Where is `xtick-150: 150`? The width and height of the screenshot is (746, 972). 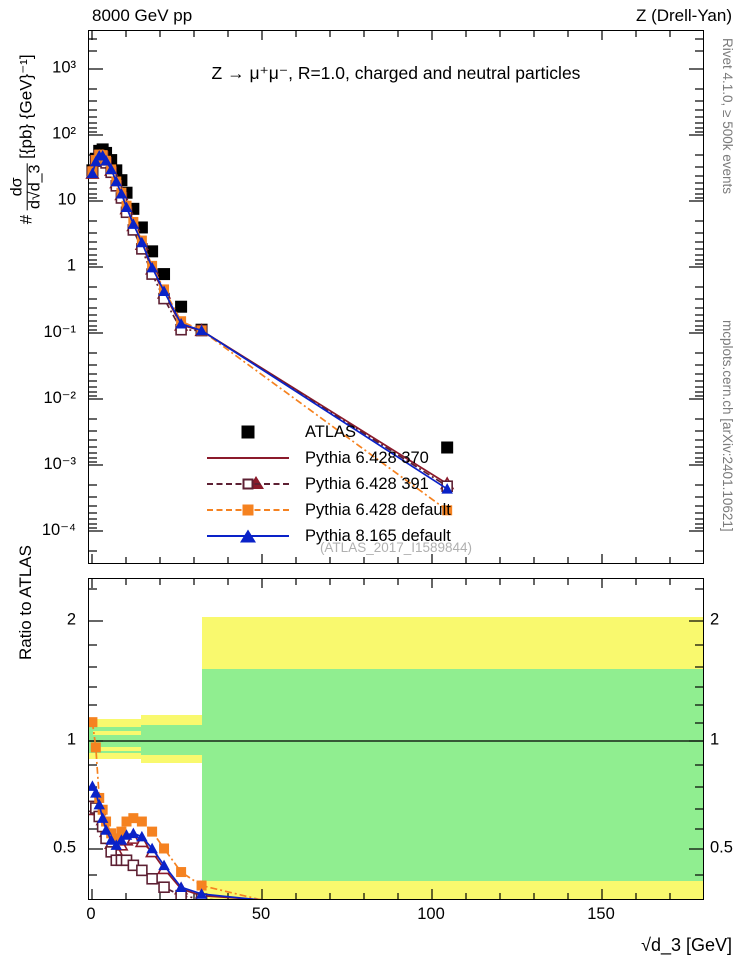
xtick-150: 150 is located at coordinates (601, 914).